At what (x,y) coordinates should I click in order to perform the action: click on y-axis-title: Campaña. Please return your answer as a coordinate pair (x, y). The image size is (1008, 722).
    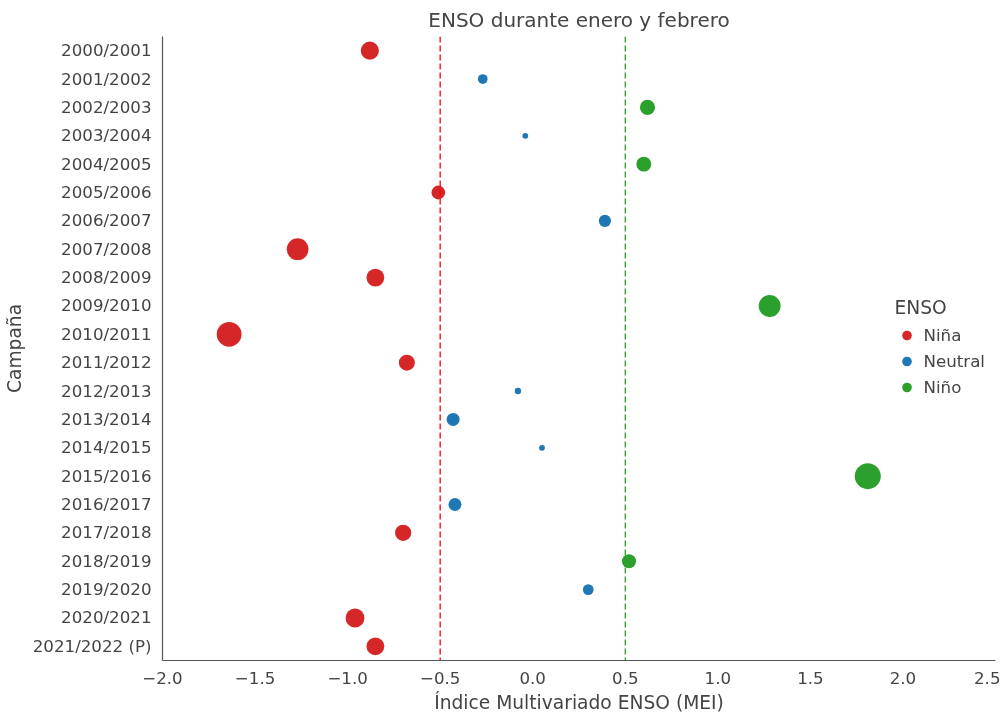
    Looking at the image, I should click on (14, 348).